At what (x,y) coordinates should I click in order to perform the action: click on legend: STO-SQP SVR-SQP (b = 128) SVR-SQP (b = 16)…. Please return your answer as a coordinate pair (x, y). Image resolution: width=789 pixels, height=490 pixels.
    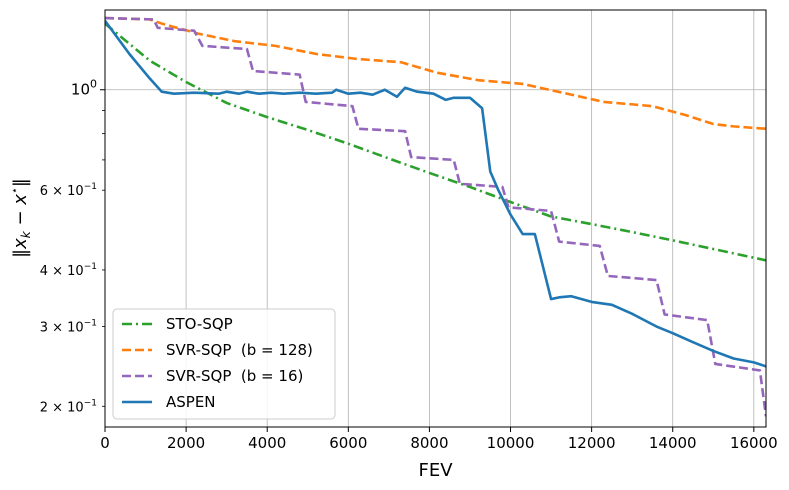
    Looking at the image, I should click on (224, 364).